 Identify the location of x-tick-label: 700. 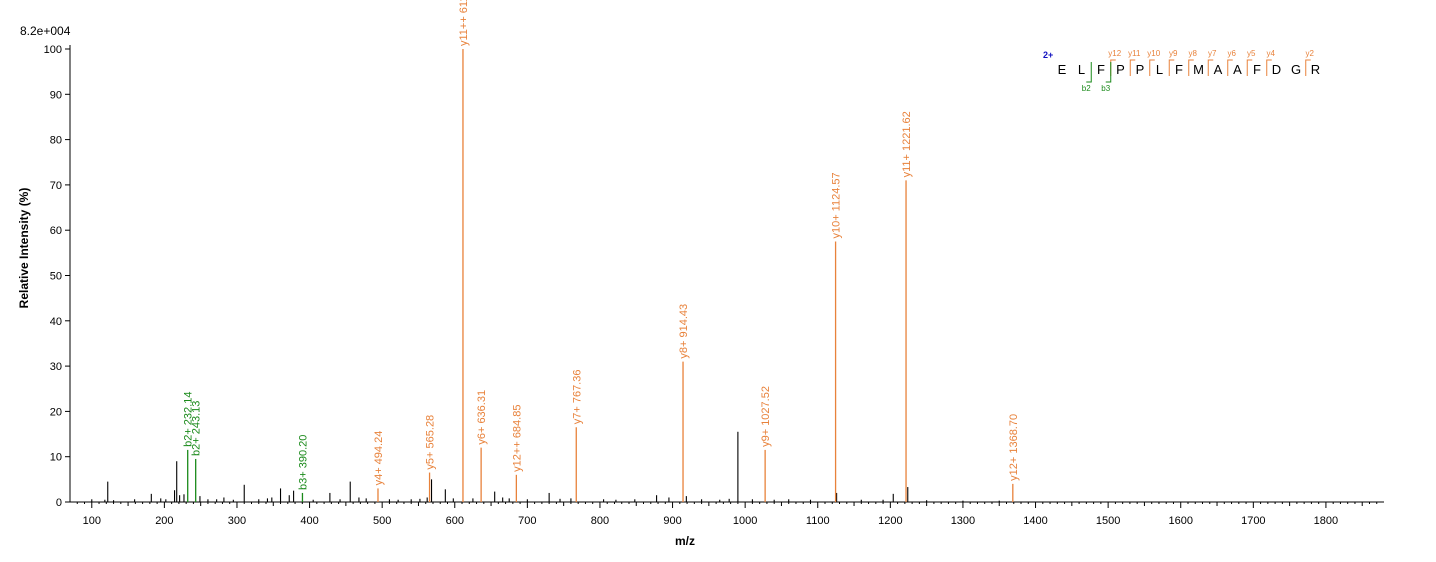
(527, 521).